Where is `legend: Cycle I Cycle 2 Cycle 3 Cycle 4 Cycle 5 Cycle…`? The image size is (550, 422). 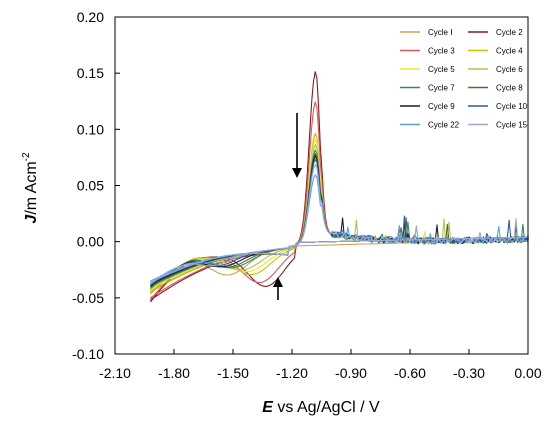 legend: Cycle I Cycle 2 Cycle 3 Cycle 4 Cycle 5 Cycle… is located at coordinates (464, 79).